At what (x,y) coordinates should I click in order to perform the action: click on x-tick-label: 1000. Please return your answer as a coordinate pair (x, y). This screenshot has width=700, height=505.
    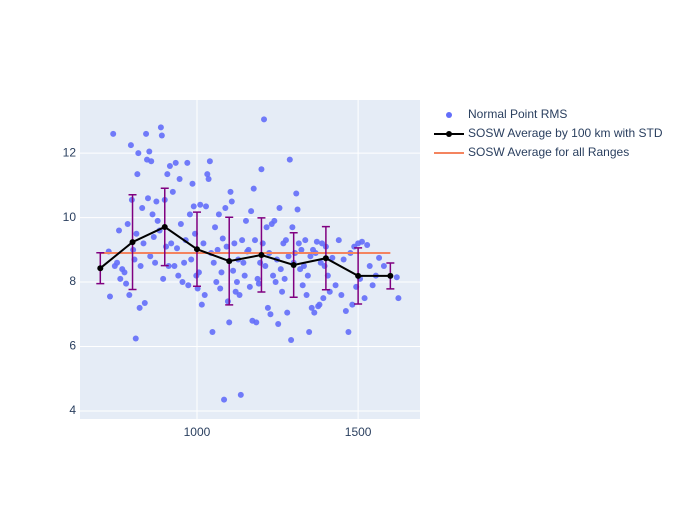
    Looking at the image, I should click on (197, 432).